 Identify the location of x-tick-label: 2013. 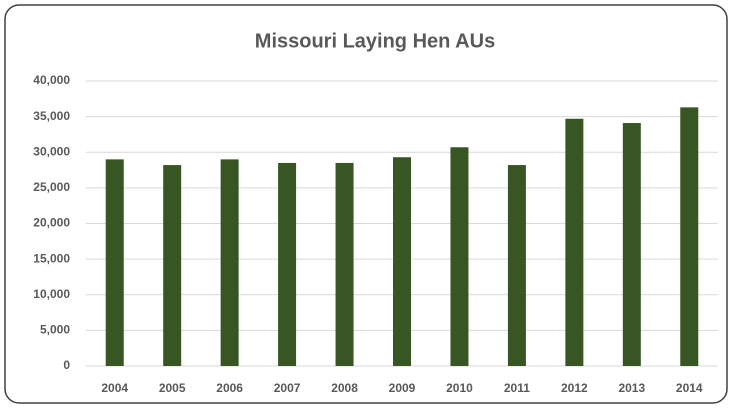
(631, 388).